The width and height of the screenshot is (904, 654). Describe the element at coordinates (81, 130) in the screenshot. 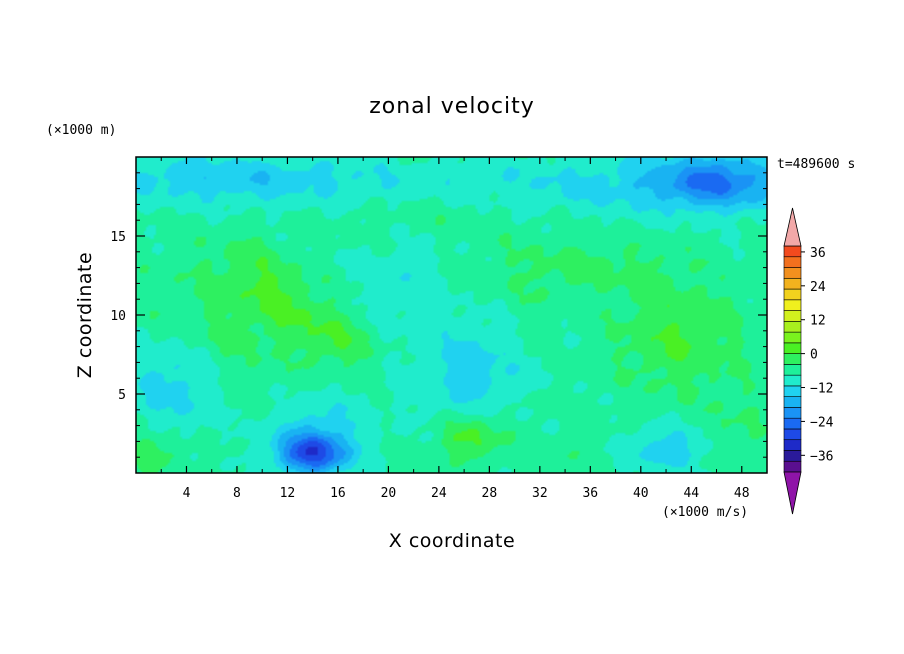

I see `y-scale-note: (×1000 m)` at that location.